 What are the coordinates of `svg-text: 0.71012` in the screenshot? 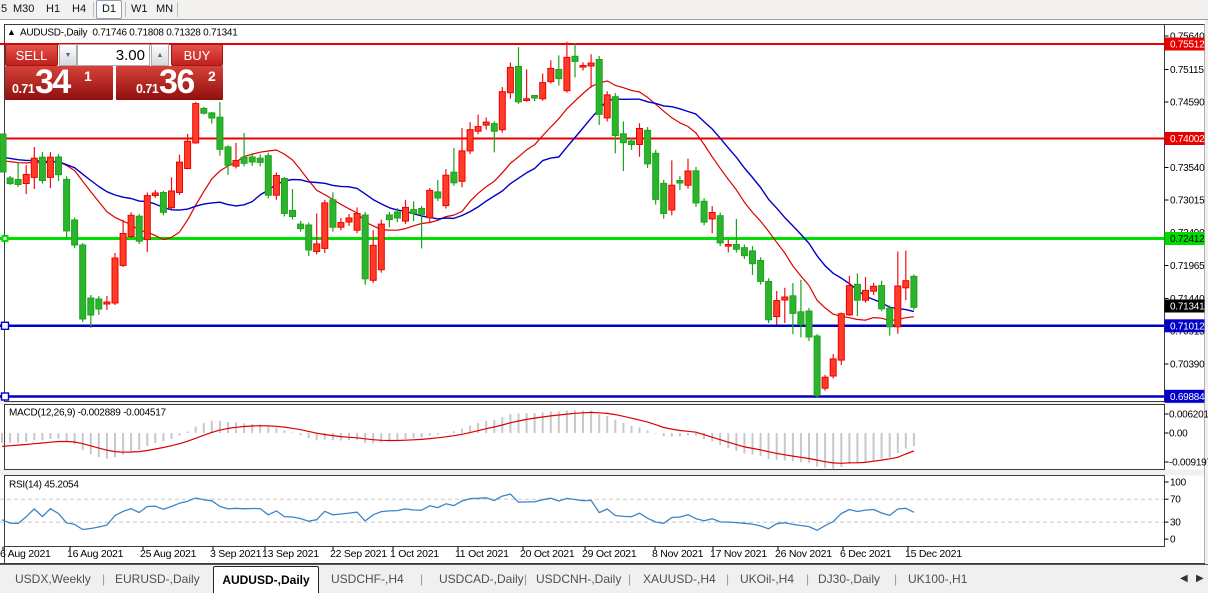 It's located at (1187, 326).